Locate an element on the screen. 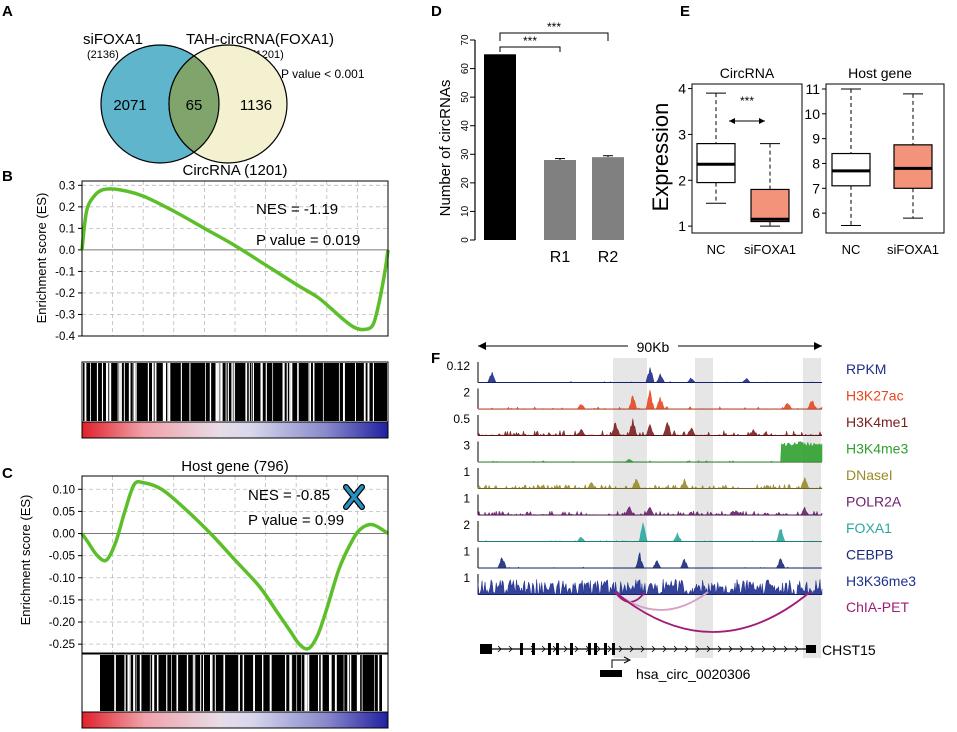  track-name: FOXA1 is located at coordinates (869, 528).